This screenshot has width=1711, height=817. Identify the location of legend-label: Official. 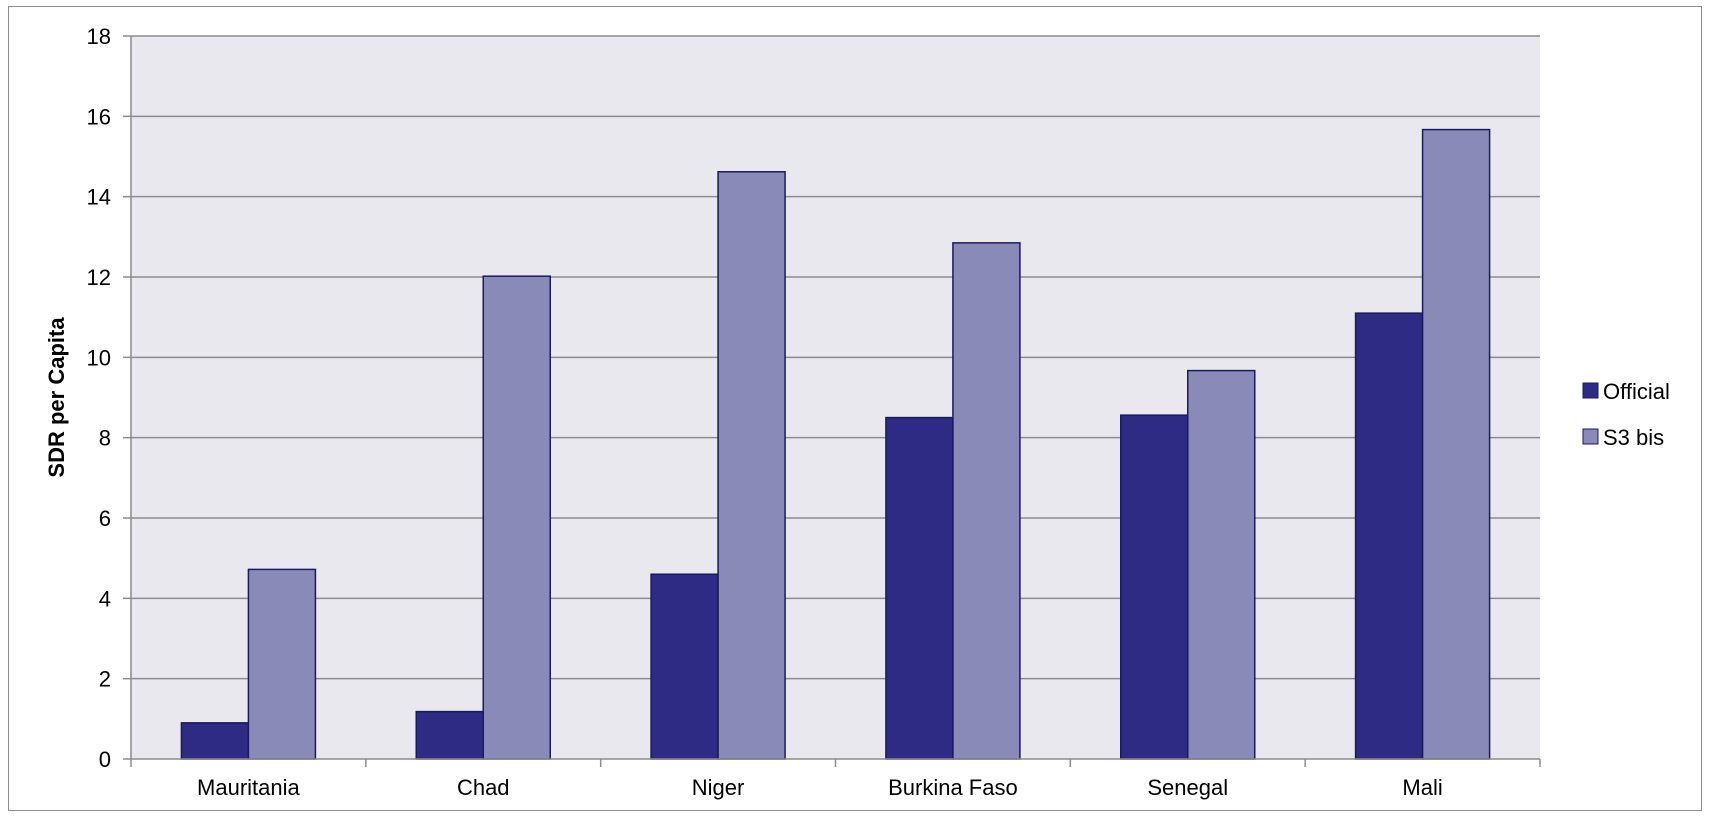
(1636, 391).